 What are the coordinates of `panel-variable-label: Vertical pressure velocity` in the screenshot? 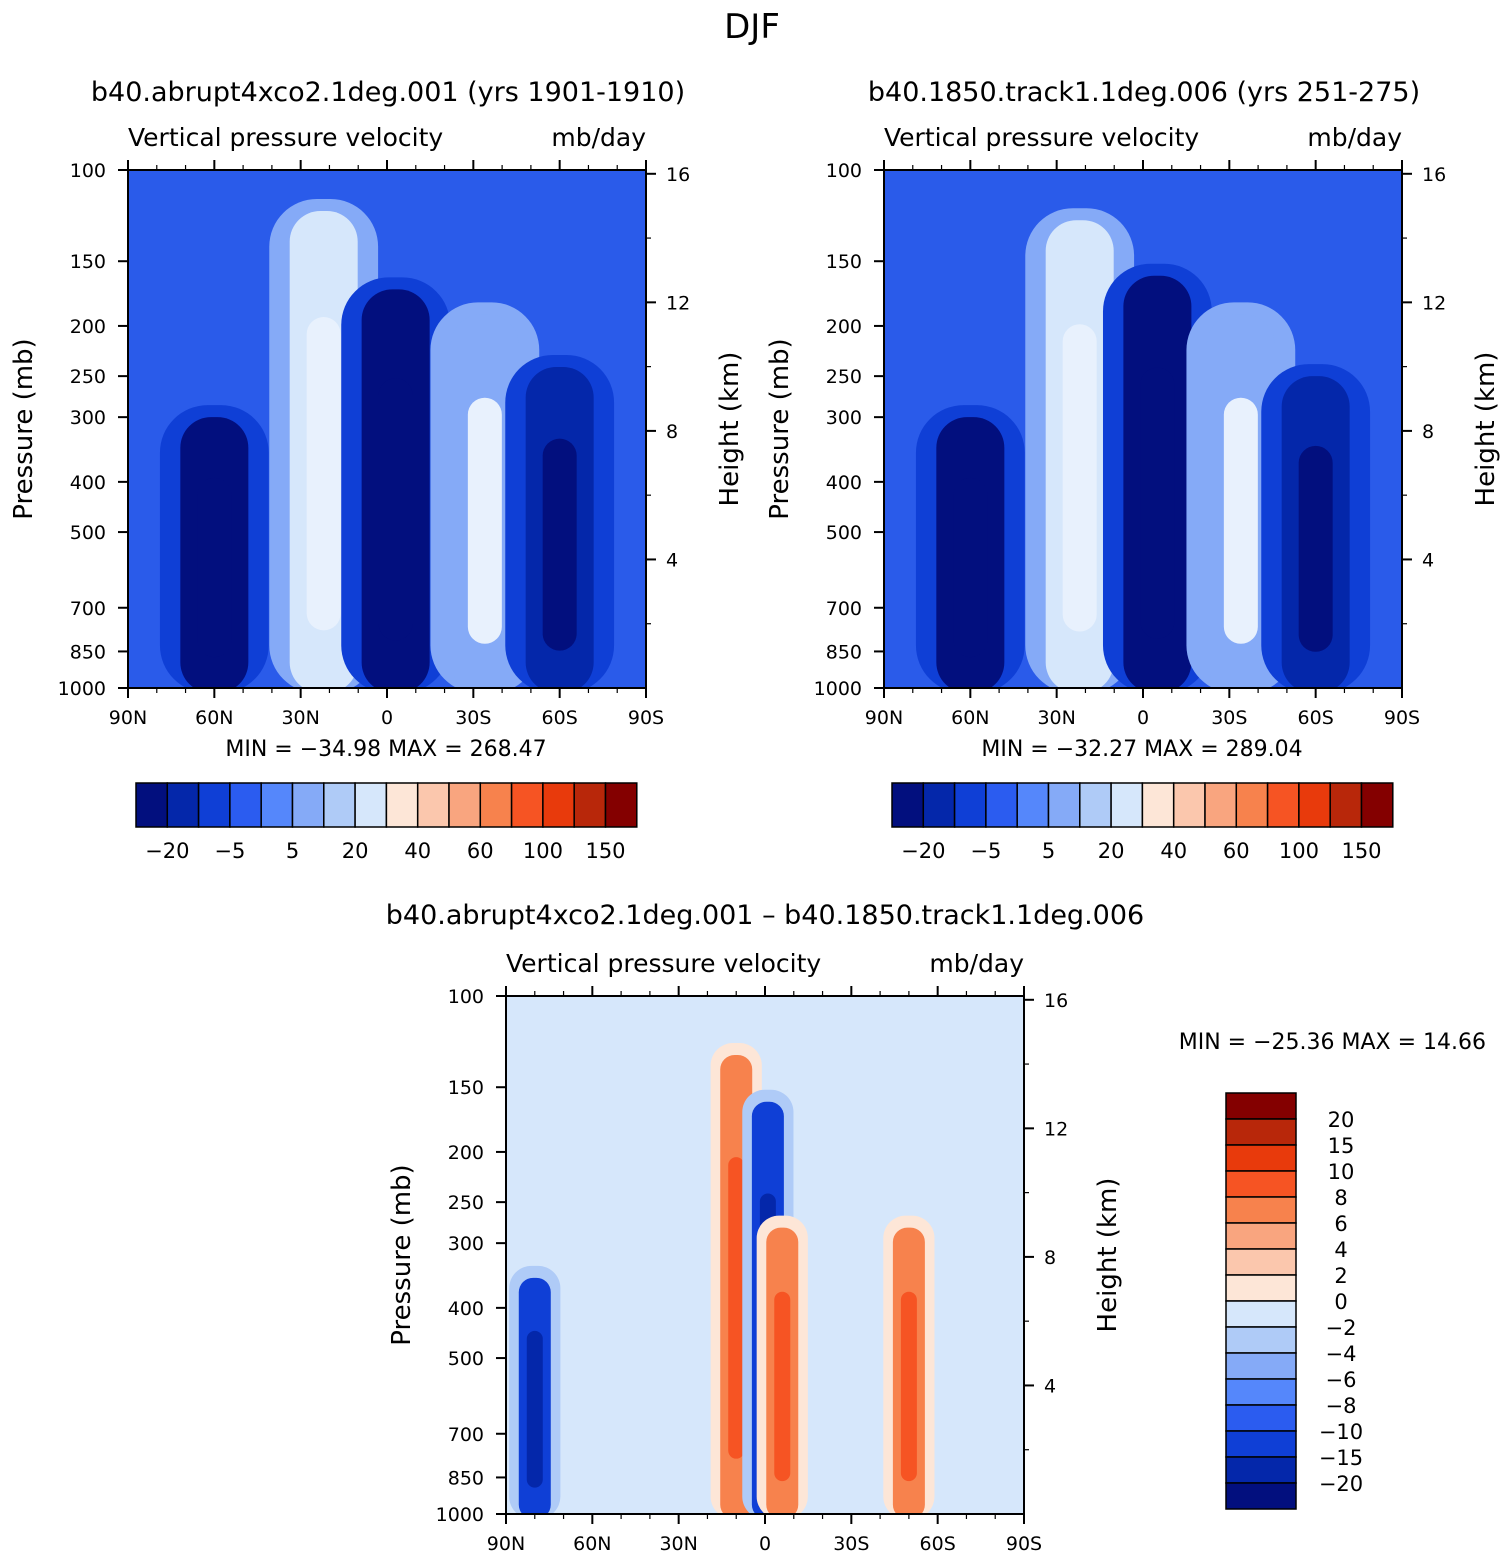 It's located at (663, 963).